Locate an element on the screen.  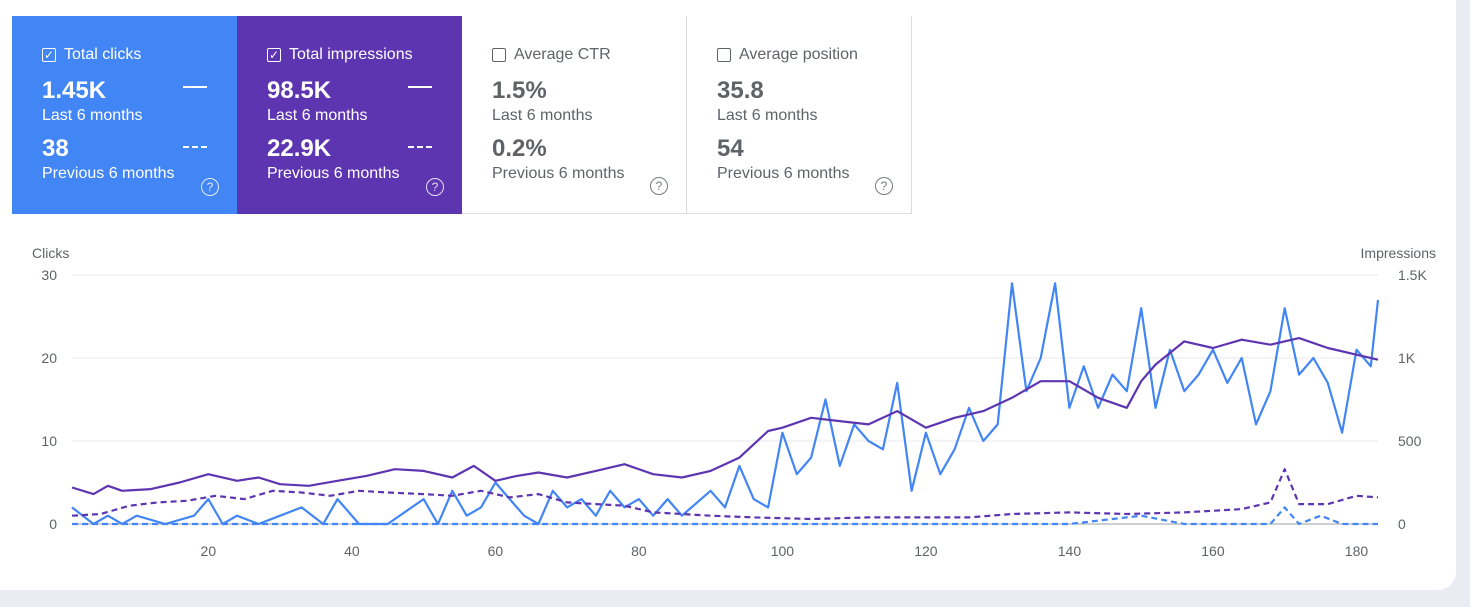
y-right-tick-label: 1K is located at coordinates (1407, 358).